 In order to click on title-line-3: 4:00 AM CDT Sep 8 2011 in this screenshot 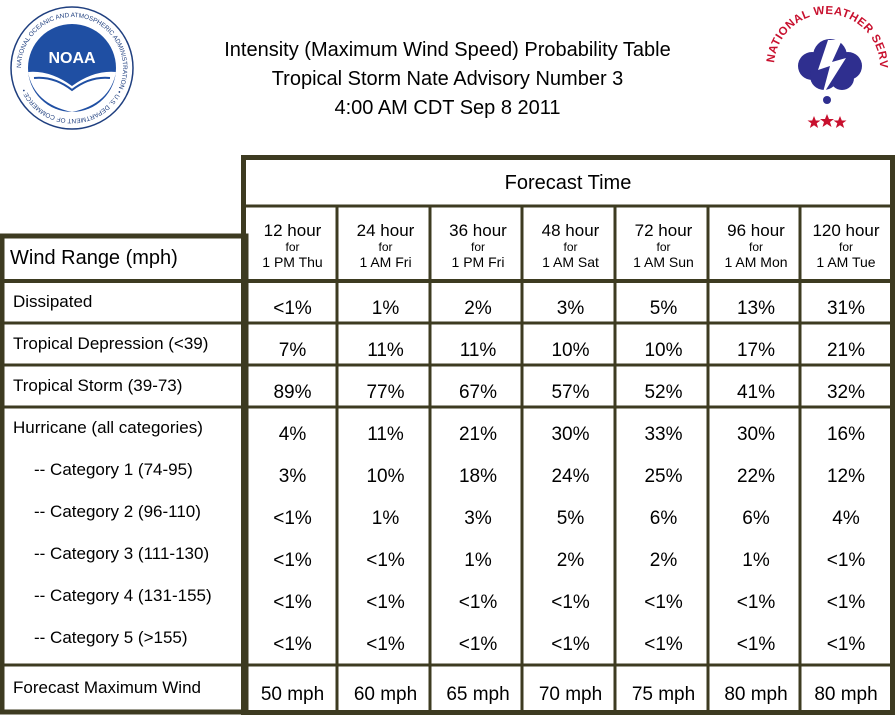, I will do `click(447, 108)`.